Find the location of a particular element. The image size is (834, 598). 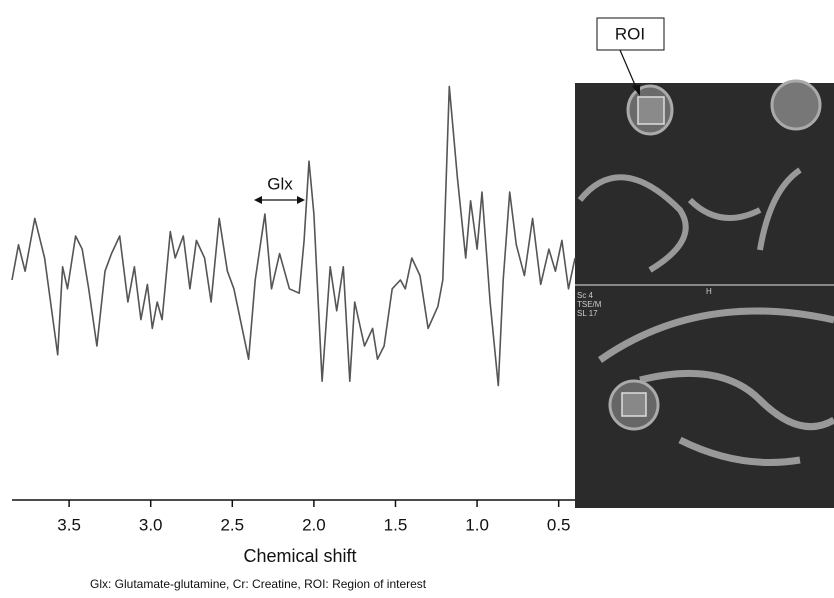

image-label: Sc 4 is located at coordinates (585, 295).